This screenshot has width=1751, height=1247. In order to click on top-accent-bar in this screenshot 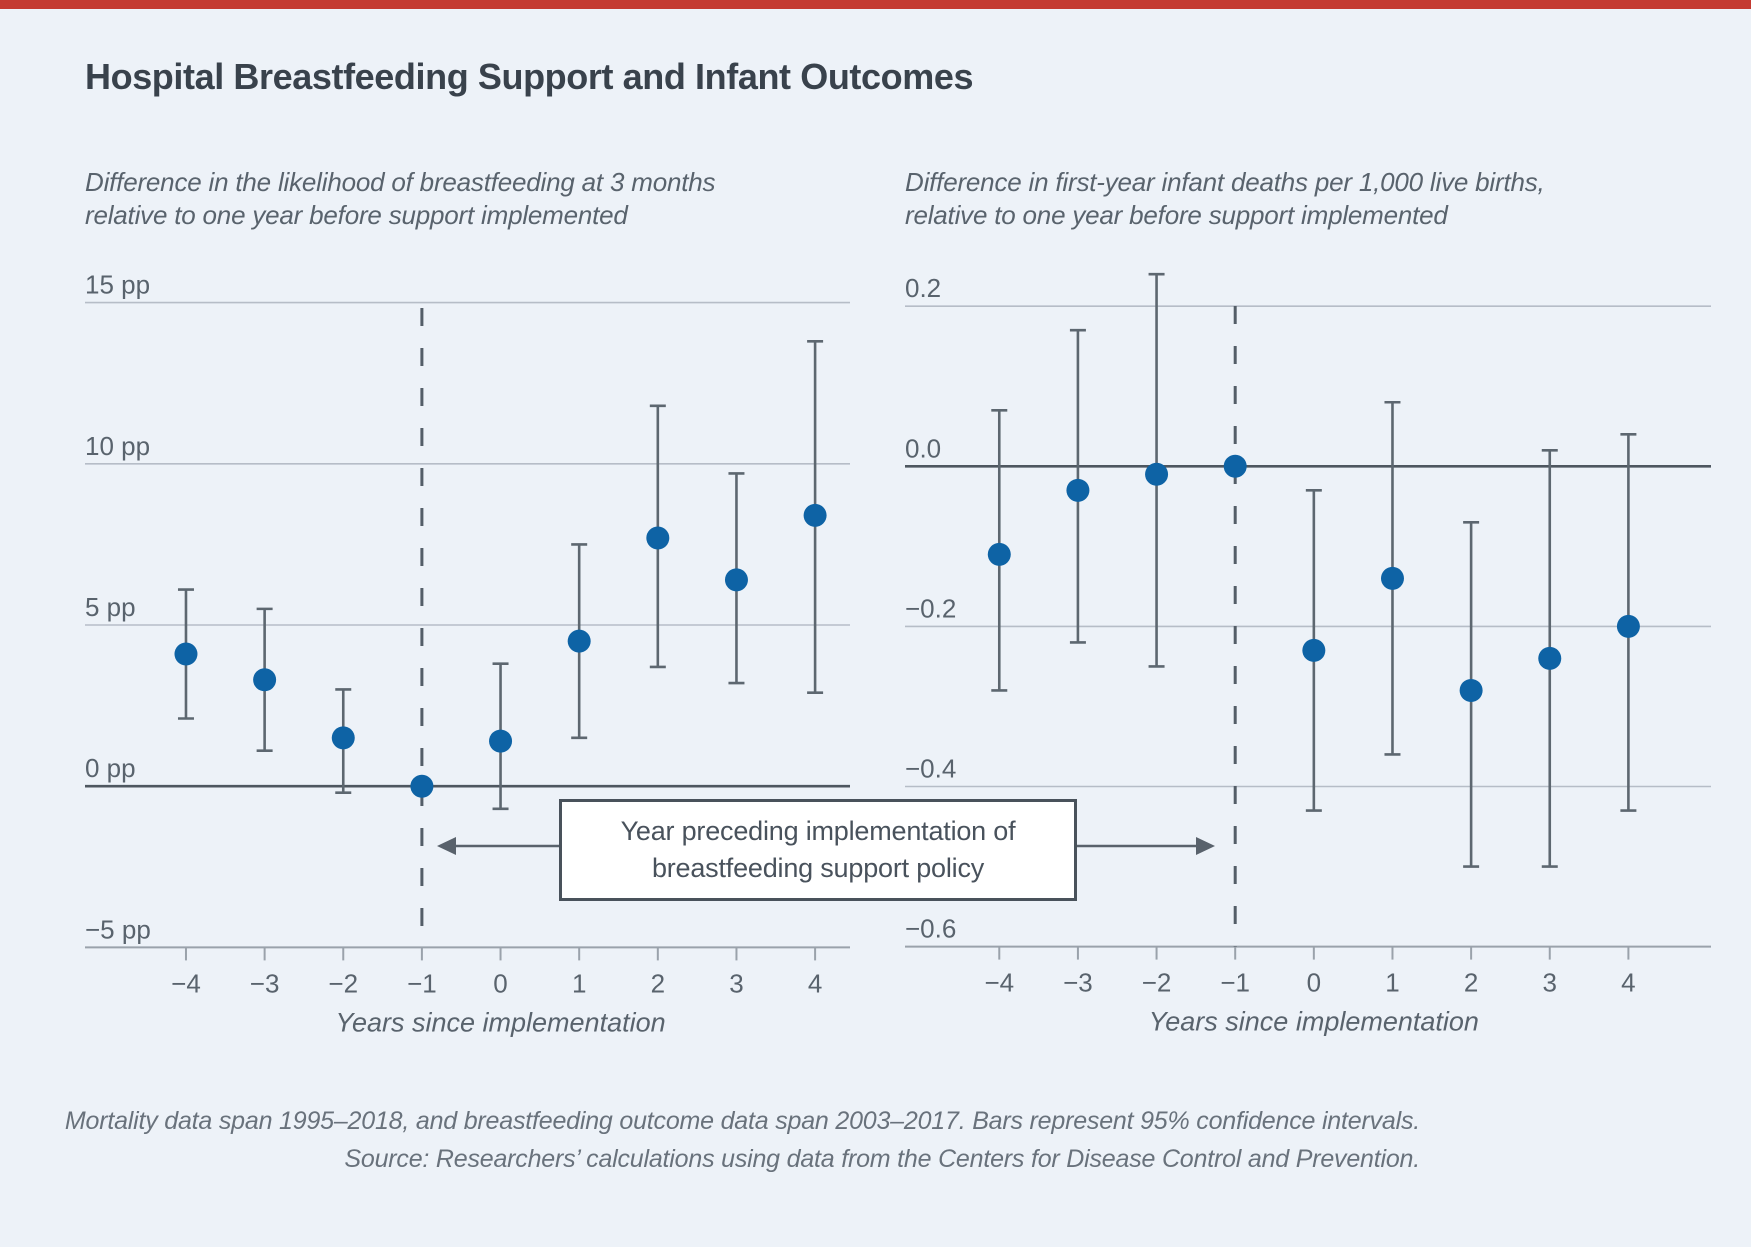, I will do `click(875, 4)`.